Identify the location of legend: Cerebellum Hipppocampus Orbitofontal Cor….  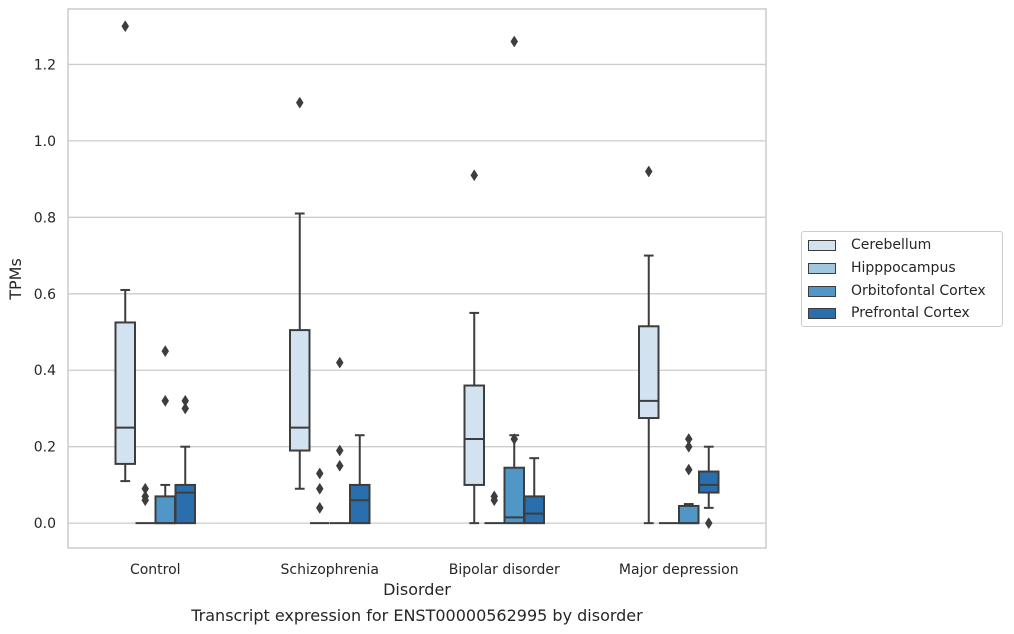
(902, 279).